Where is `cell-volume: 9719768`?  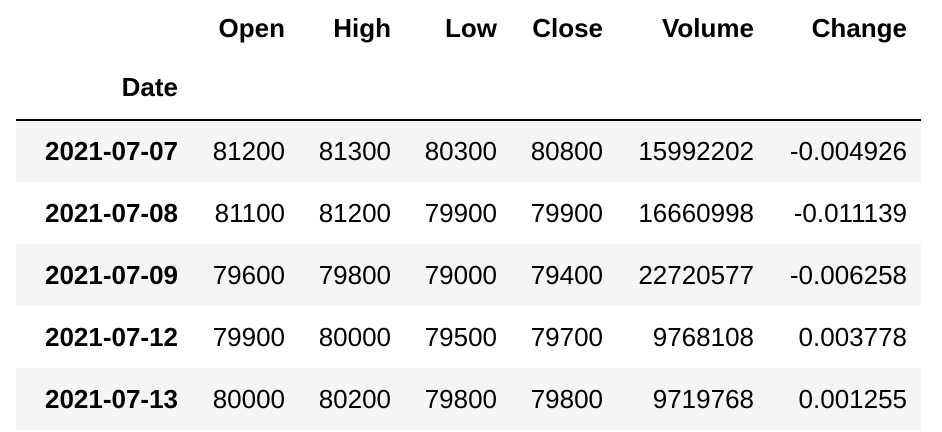 cell-volume: 9719768 is located at coordinates (703, 398).